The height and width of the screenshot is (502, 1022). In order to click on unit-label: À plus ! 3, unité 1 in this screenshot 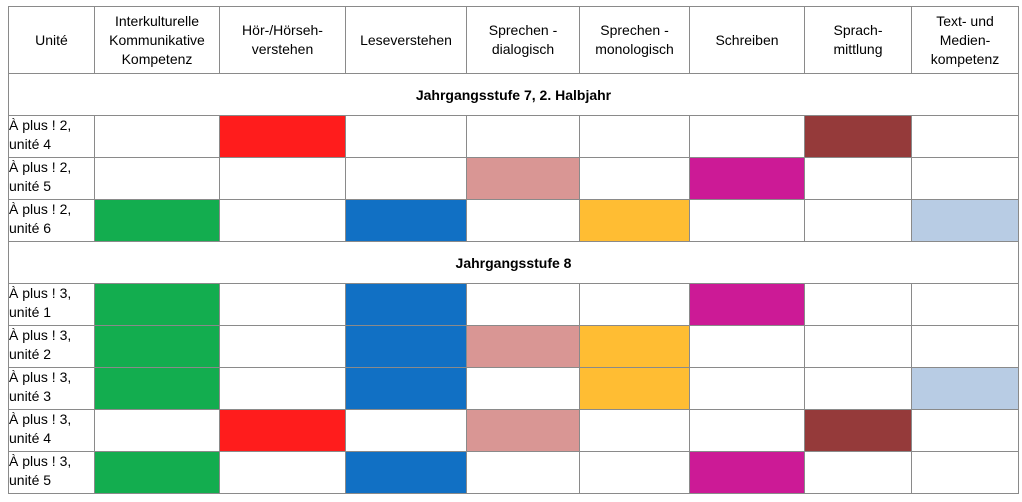, I will do `click(51, 304)`.